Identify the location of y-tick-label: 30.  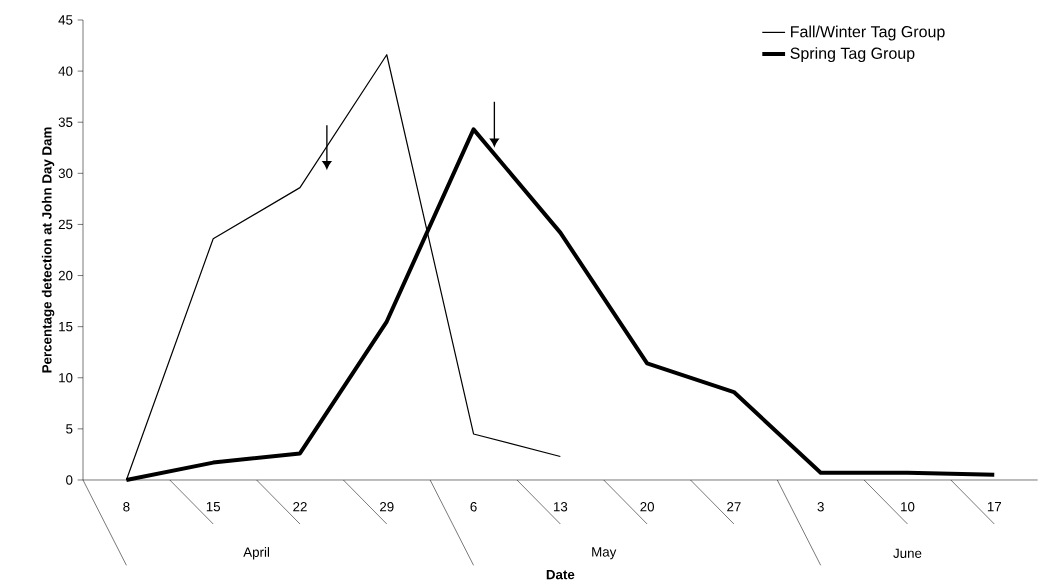
(65, 173).